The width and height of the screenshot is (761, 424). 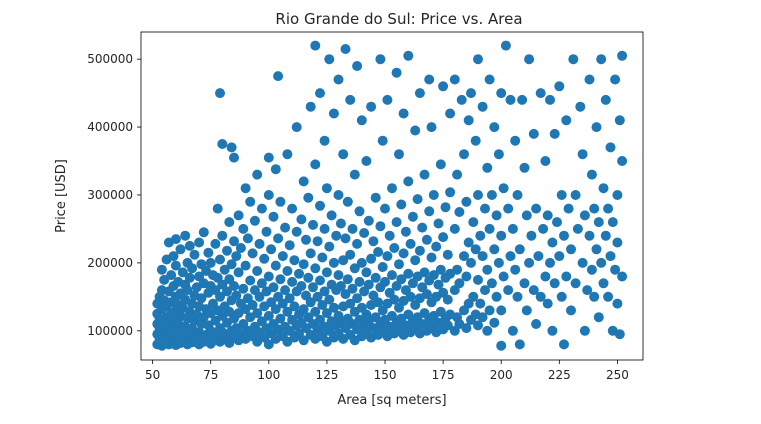 I want to click on chart-title: Rio Grande do Sul: Price vs. Area, so click(x=398, y=19).